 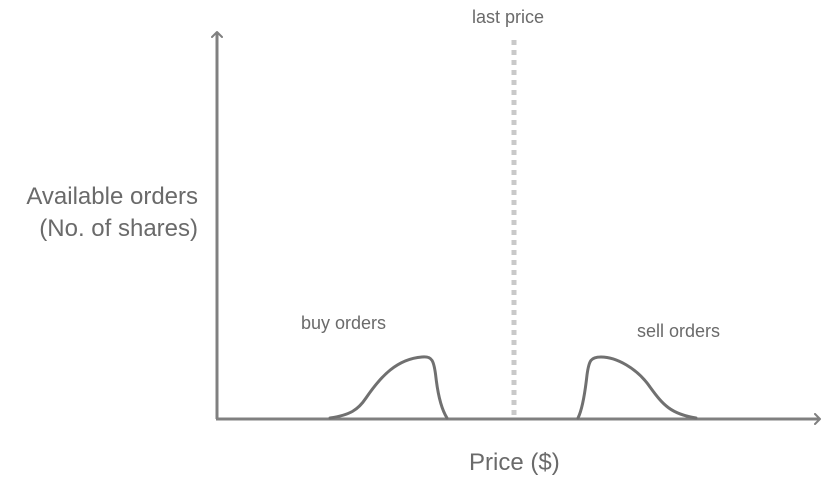 I want to click on y-axis-label-line-2: (No. of shares), so click(x=118, y=228).